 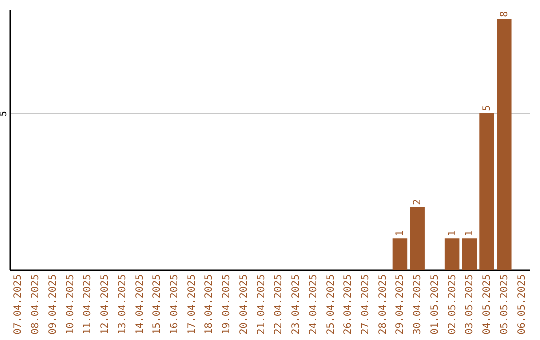 What do you see at coordinates (18, 304) in the screenshot?
I see `x-tick-label: 07.04.2025` at bounding box center [18, 304].